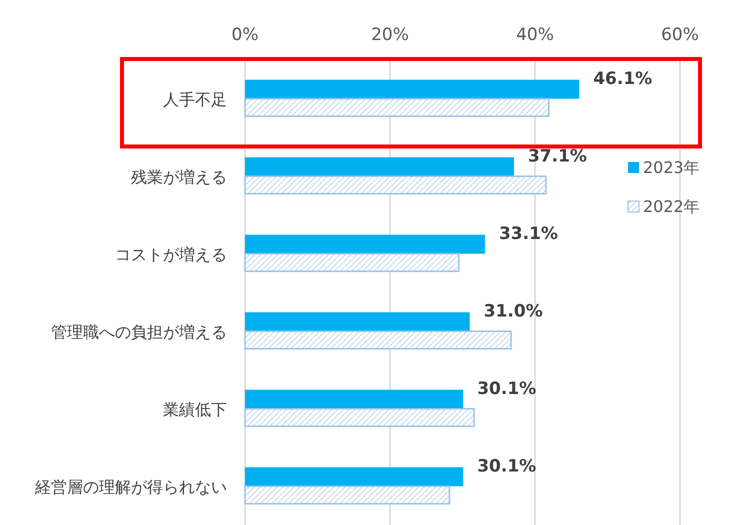  Describe the element at coordinates (535, 35) in the screenshot. I see `x-tick-label: 40%` at that location.